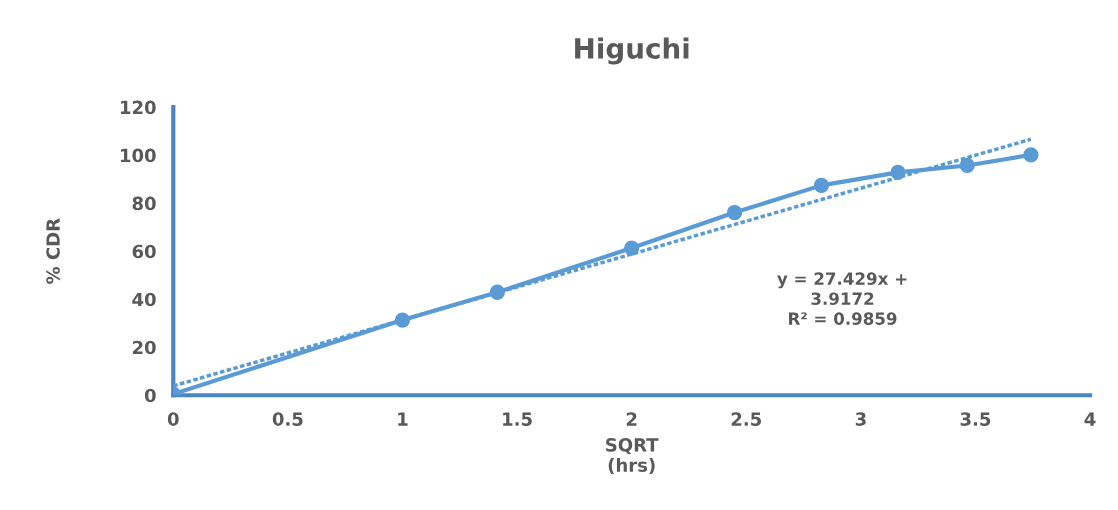 The height and width of the screenshot is (510, 1118). I want to click on x-tick-label: 2, so click(631, 419).